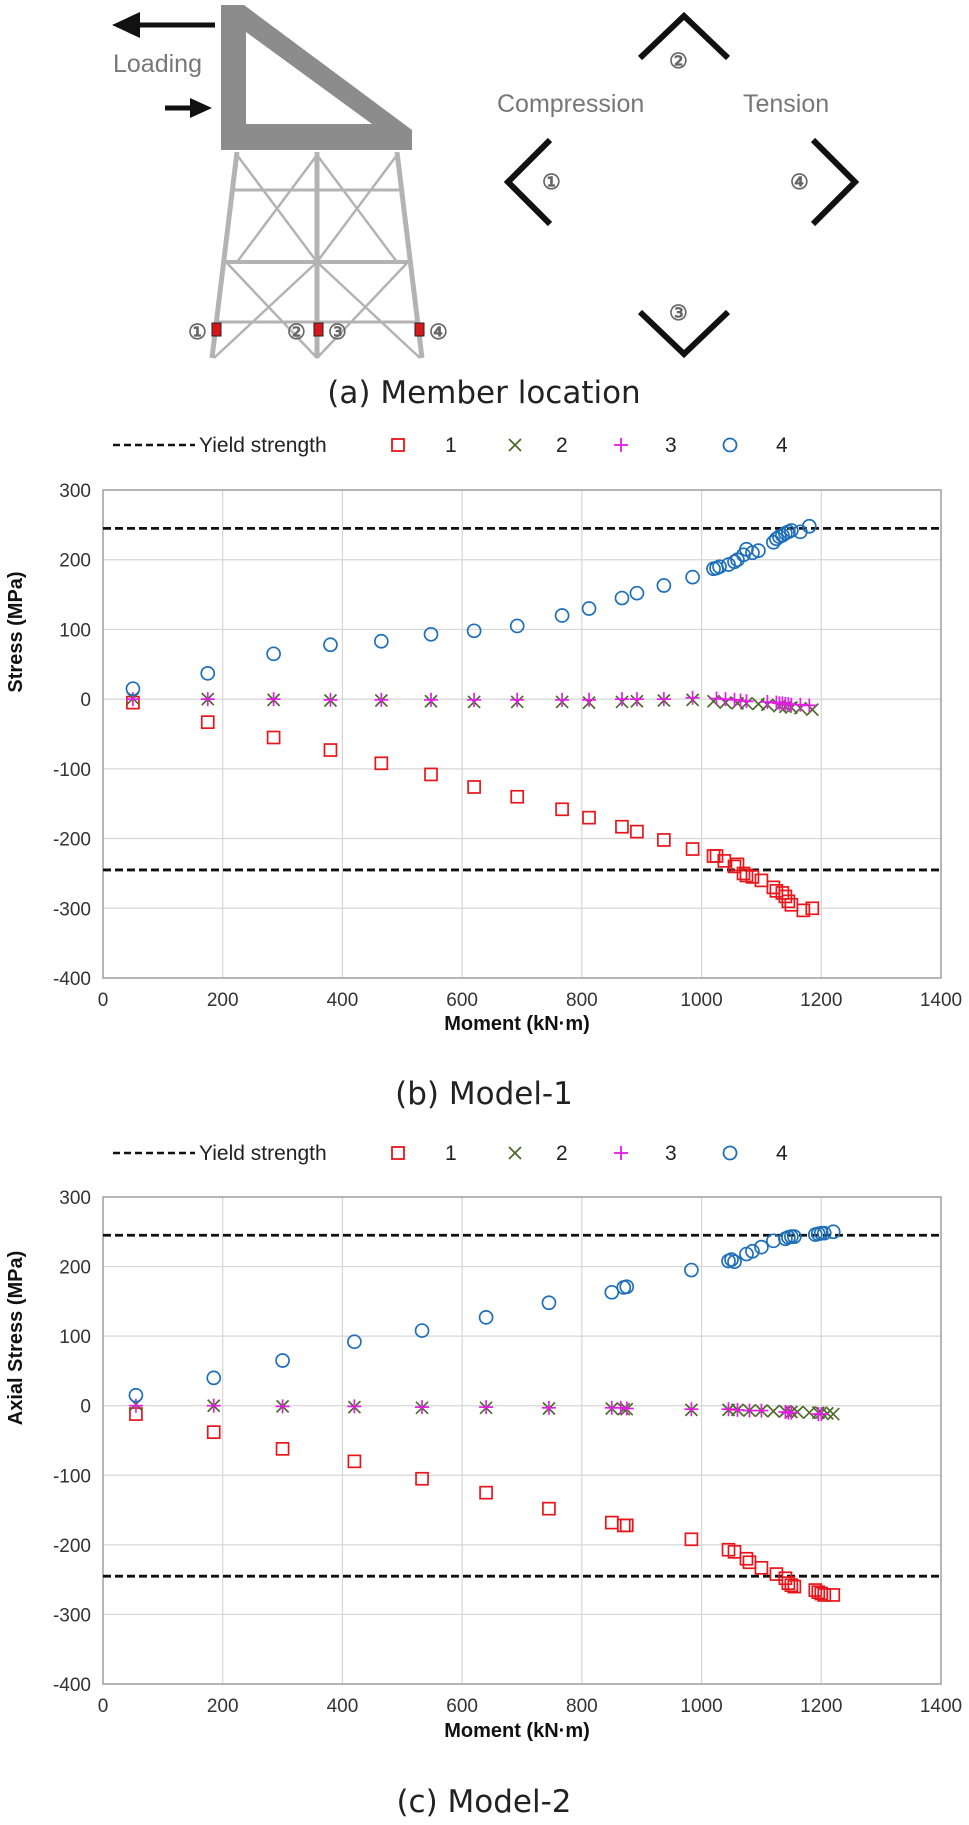 The image size is (969, 1825). I want to click on member-label-4: ④, so click(438, 332).